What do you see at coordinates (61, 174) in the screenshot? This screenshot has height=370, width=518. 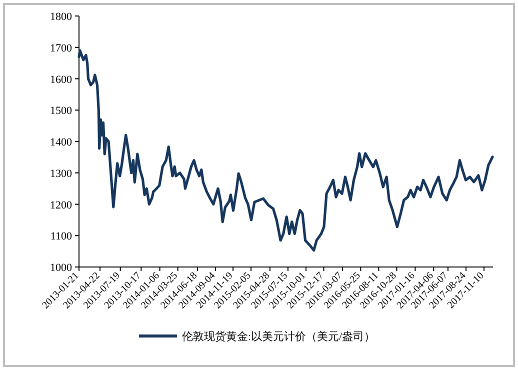 I see `y-tick-label: 1300` at bounding box center [61, 174].